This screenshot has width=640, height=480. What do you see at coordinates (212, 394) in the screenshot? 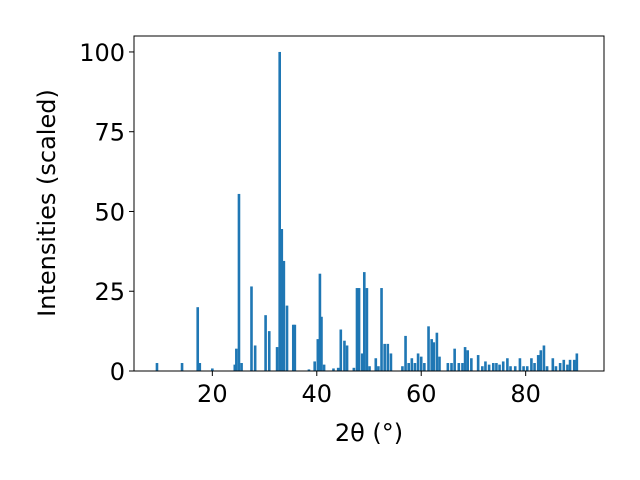
I see `x-tick-label: 20` at bounding box center [212, 394].